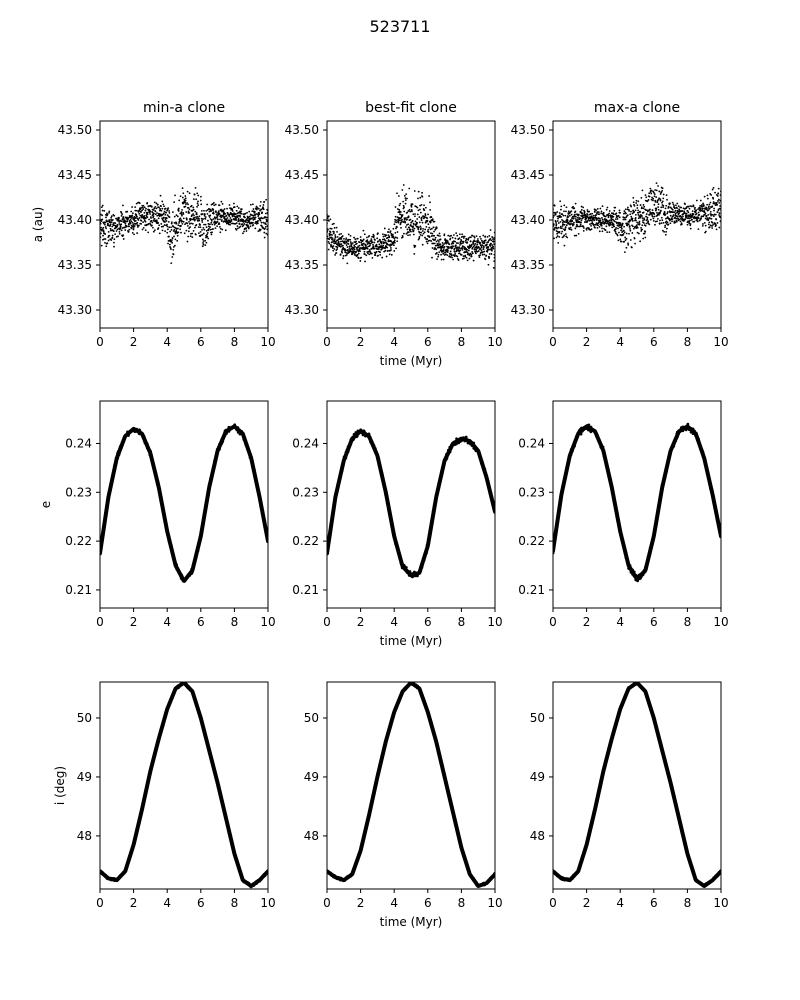 The width and height of the screenshot is (800, 1000). I want to click on x-tick-label: 2, so click(134, 342).